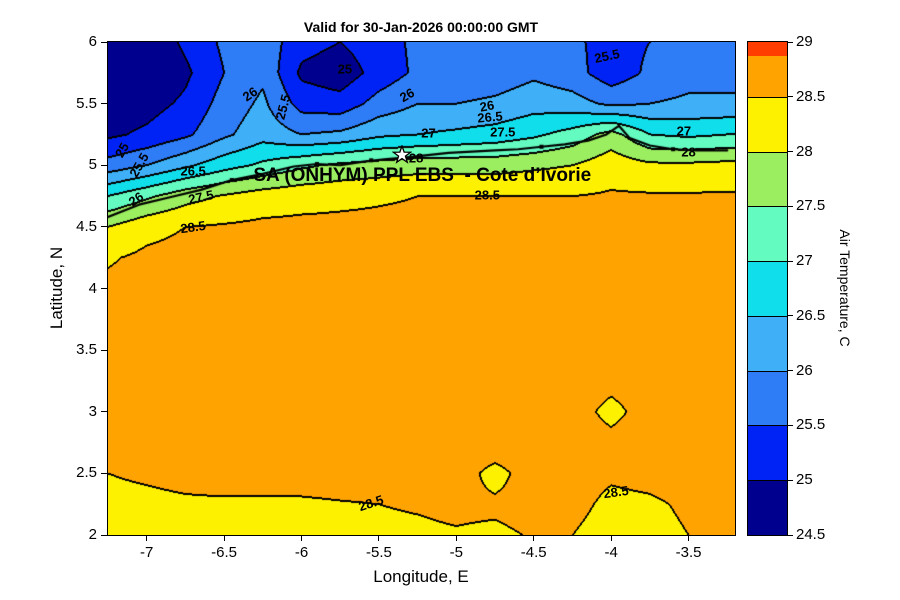  Describe the element at coordinates (92, 41) in the screenshot. I see `y-tick-label: 6` at that location.